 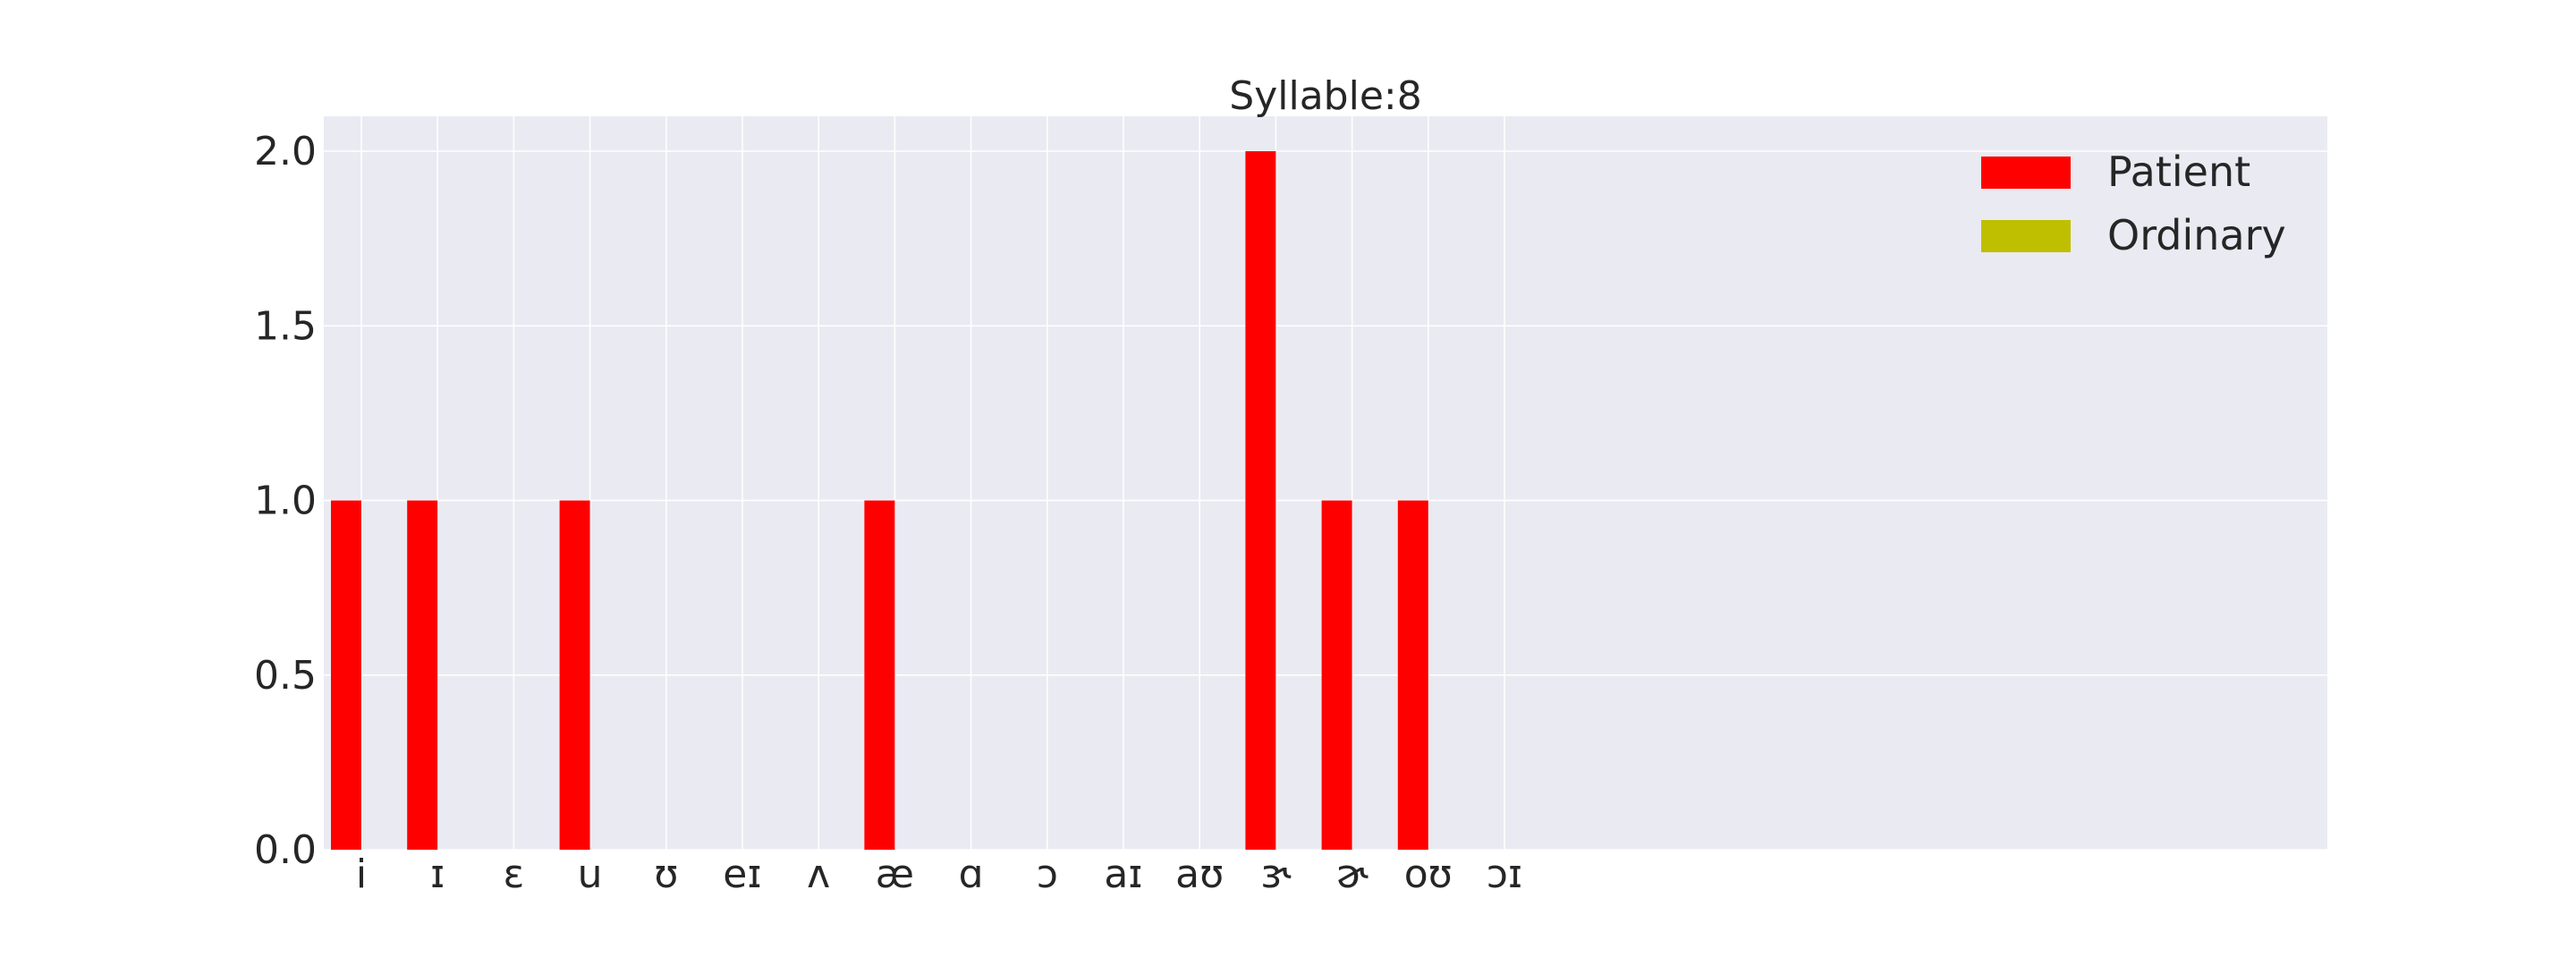 What do you see at coordinates (437, 874) in the screenshot?
I see `x-tick-label: ɪ` at bounding box center [437, 874].